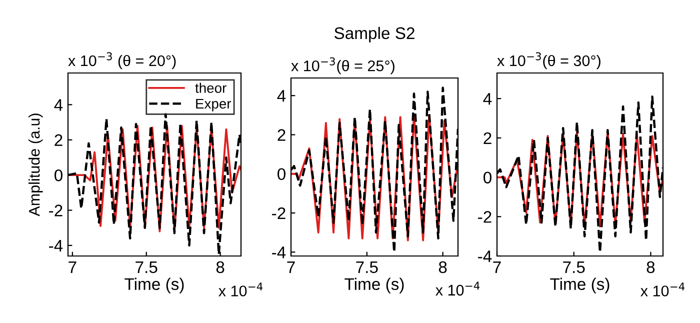  What do you see at coordinates (122, 61) in the screenshot?
I see `chart-subtitle: x 10$^{−3}$ (θ = 20°)` at bounding box center [122, 61].